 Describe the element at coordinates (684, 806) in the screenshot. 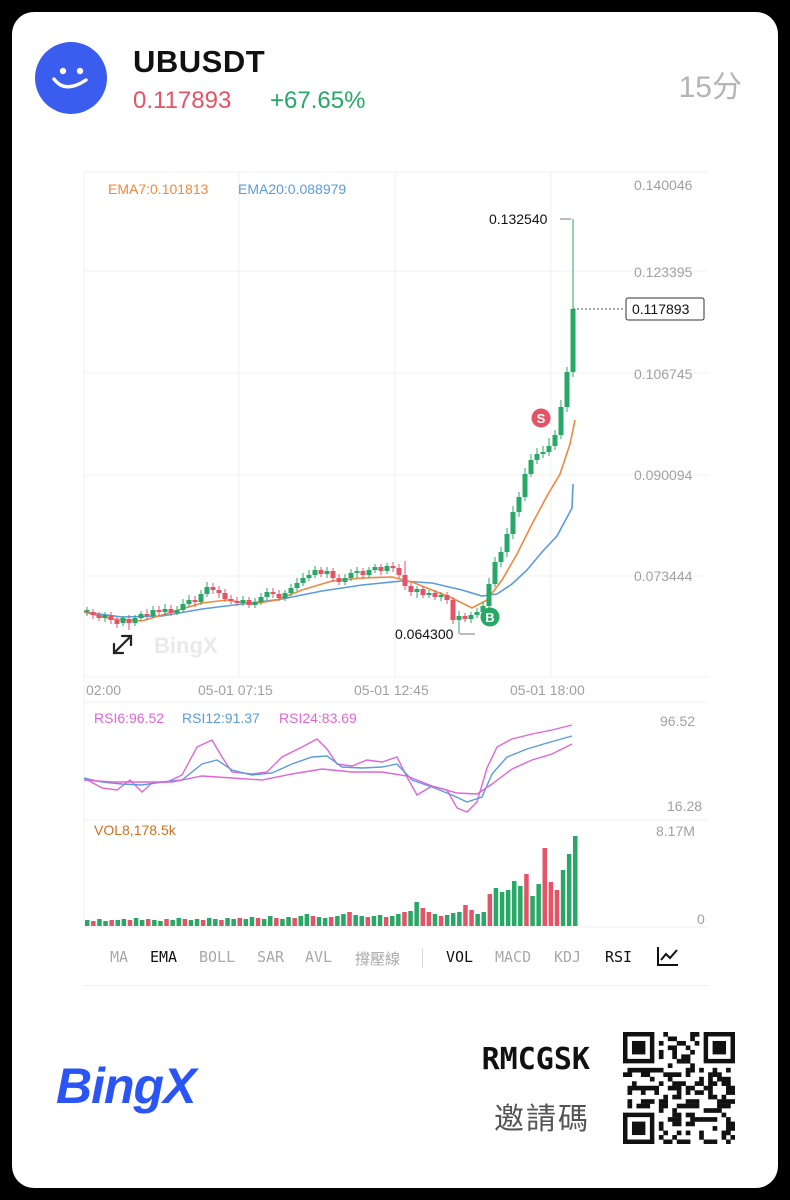

I see `rsi-min-label: 16.28` at that location.